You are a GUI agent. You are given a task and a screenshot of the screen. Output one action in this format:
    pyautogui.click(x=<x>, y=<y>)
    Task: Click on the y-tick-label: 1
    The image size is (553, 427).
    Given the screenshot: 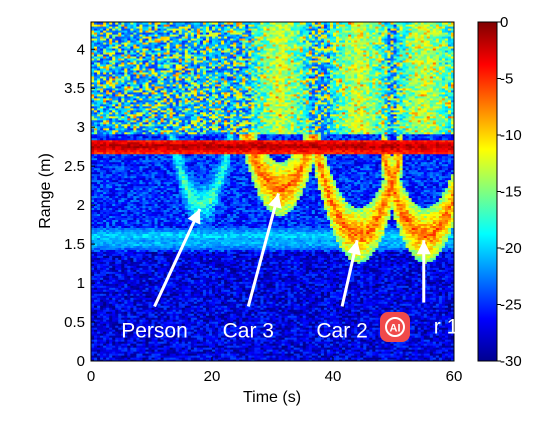 What is the action you would take?
    pyautogui.click(x=81, y=283)
    